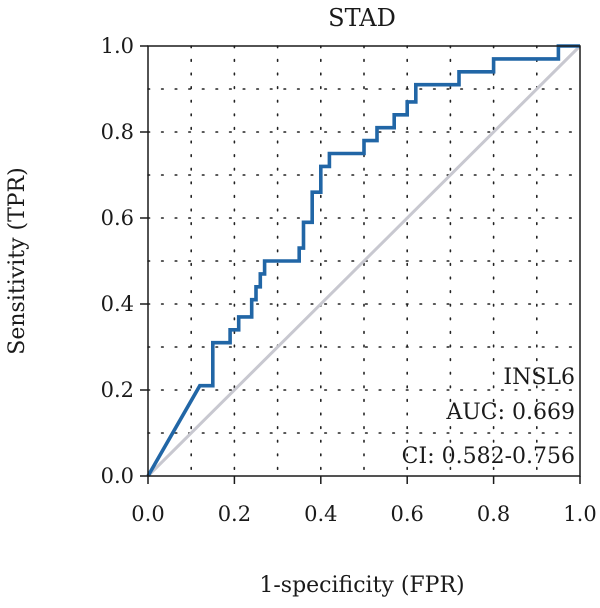 The width and height of the screenshot is (600, 608). I want to click on annotation-auc: AUC: 0.669, so click(510, 412).